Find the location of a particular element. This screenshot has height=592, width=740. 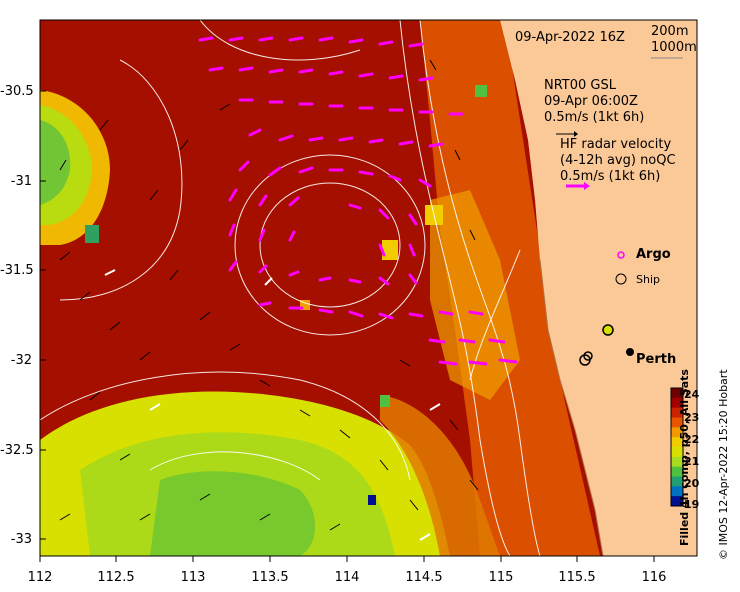

hf-legend-line2: (4-12h avg) noQC is located at coordinates (618, 160).